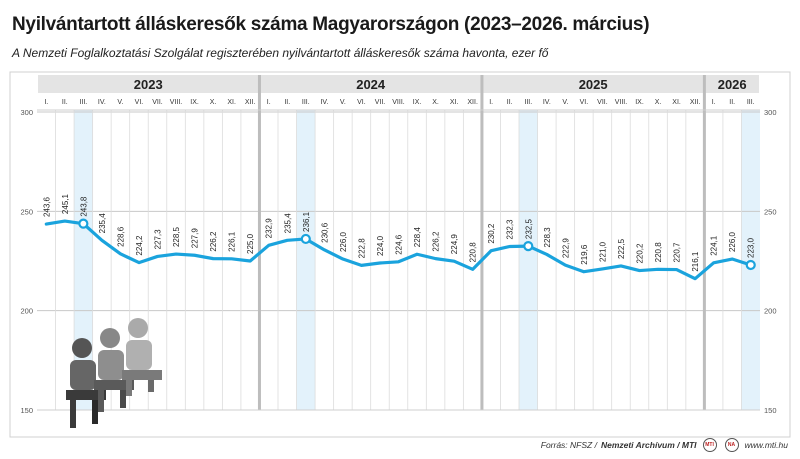 Image resolution: width=800 pixels, height=459 pixels. What do you see at coordinates (65, 203) in the screenshot?
I see `data-label: 245,1` at bounding box center [65, 203].